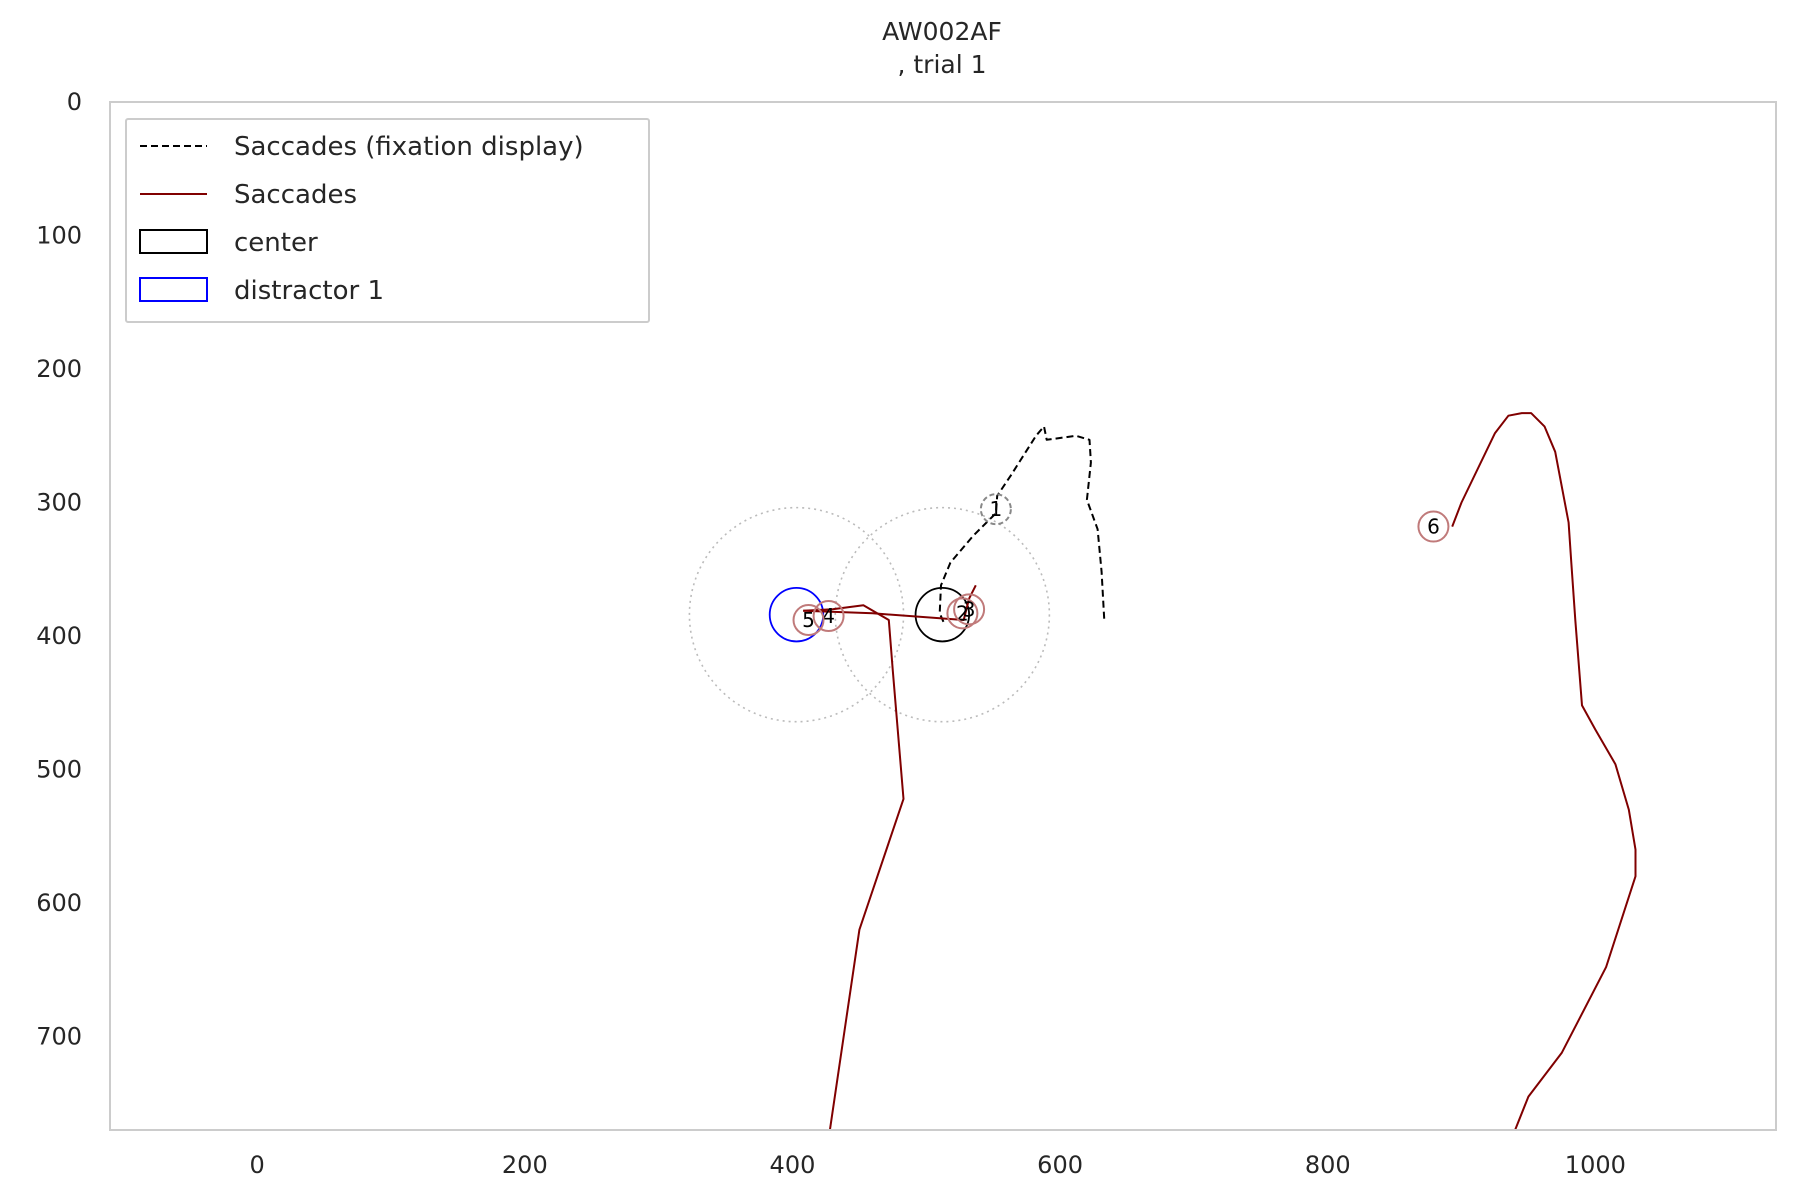 Image resolution: width=1800 pixels, height=1200 pixels. What do you see at coordinates (942, 31) in the screenshot?
I see `chart-title: AW002AF` at bounding box center [942, 31].